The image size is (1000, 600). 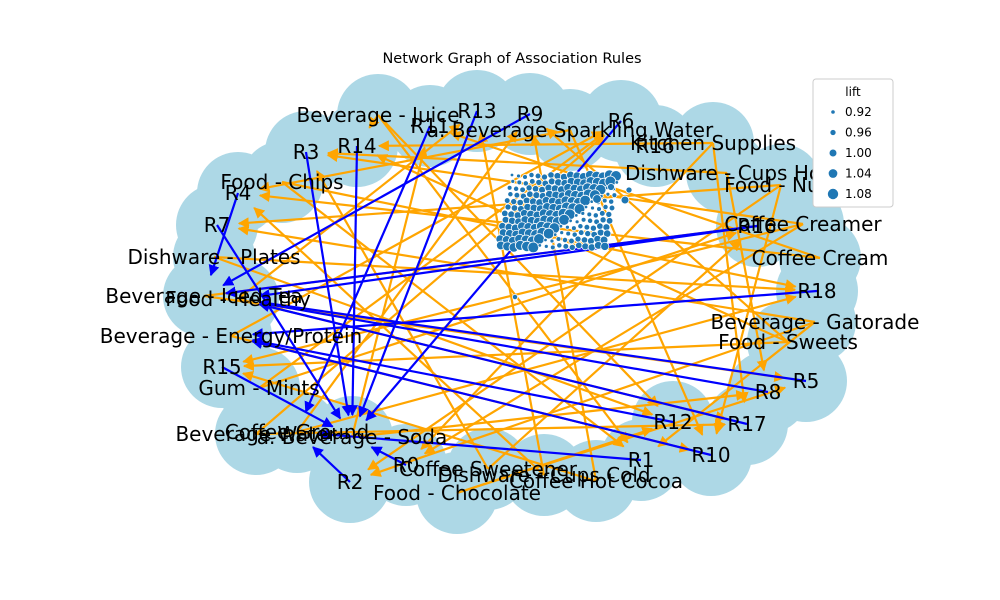 I want to click on edge-item-to-rule-coffee-cream-to-r11, so click(x=635, y=195).